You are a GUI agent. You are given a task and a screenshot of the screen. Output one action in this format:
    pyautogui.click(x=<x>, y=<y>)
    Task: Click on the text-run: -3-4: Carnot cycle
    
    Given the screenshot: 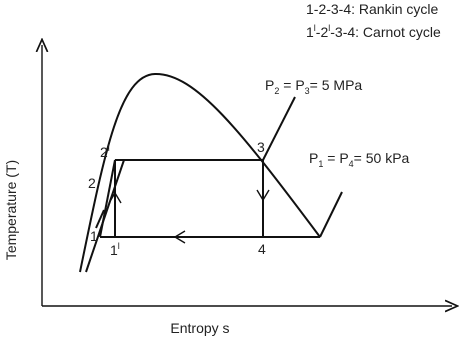 What is the action you would take?
    pyautogui.click(x=385, y=32)
    